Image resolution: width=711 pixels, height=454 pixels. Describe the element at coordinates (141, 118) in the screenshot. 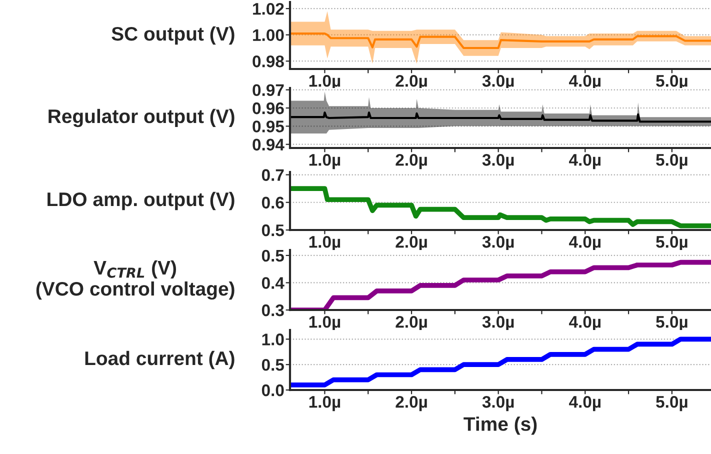

I see `y-axis-title: Regulator output (V)` at that location.